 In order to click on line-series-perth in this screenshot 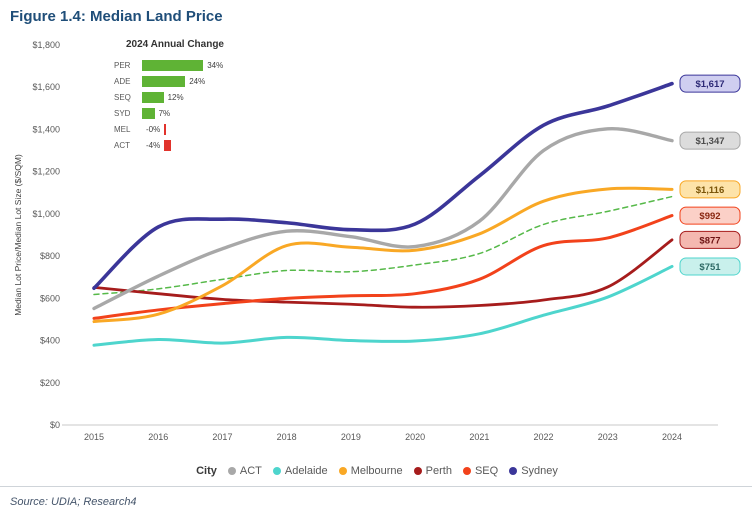, I will do `click(383, 273)`.